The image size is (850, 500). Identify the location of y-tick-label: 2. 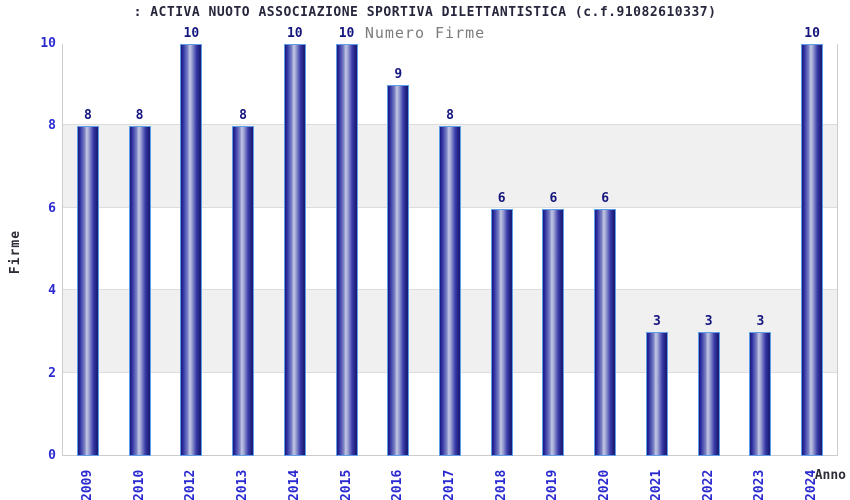
(52, 373).